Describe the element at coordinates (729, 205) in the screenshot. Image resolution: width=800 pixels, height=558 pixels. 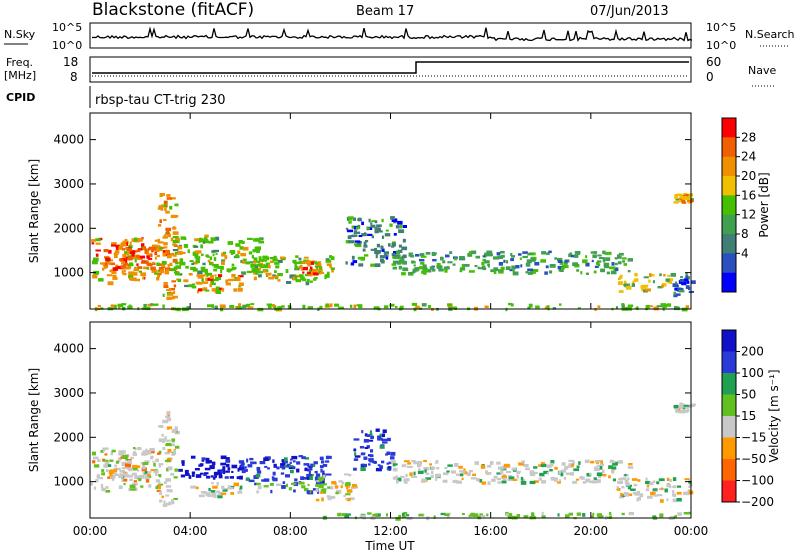
I see `colorbar-segment` at that location.